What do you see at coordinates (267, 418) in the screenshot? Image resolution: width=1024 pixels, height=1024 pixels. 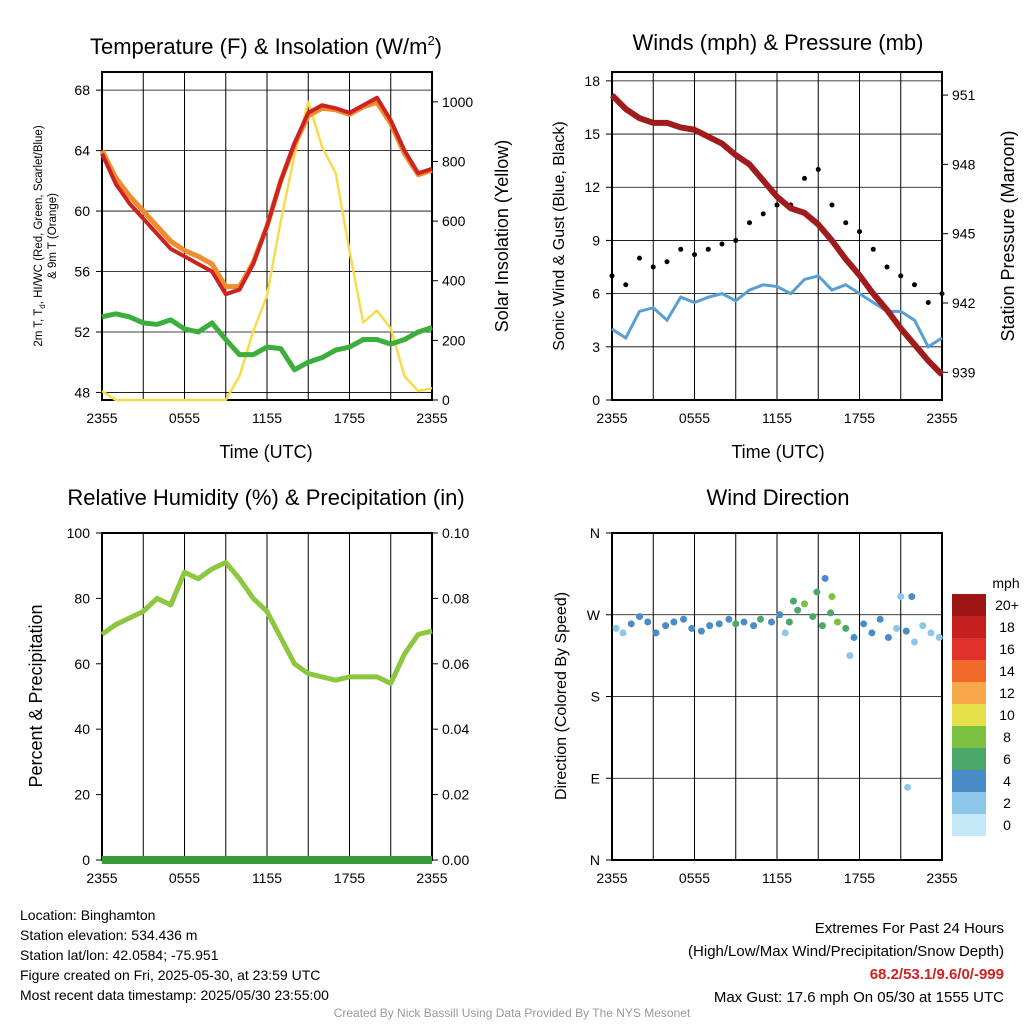 I see `temp-x-tick-label: 1155` at bounding box center [267, 418].